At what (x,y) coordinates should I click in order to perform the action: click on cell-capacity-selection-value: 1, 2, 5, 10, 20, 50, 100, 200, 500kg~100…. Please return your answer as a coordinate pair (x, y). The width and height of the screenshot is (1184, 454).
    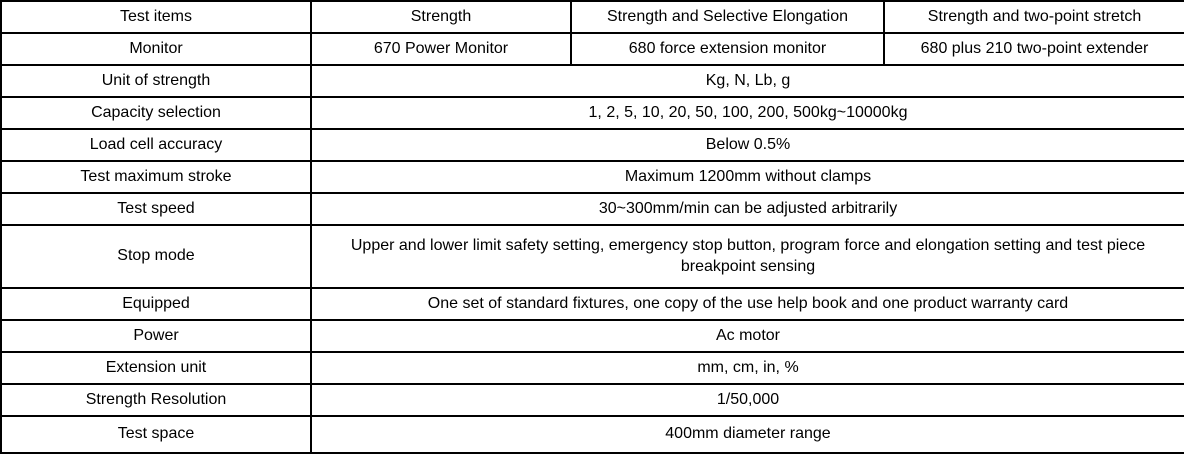
    Looking at the image, I should click on (747, 113).